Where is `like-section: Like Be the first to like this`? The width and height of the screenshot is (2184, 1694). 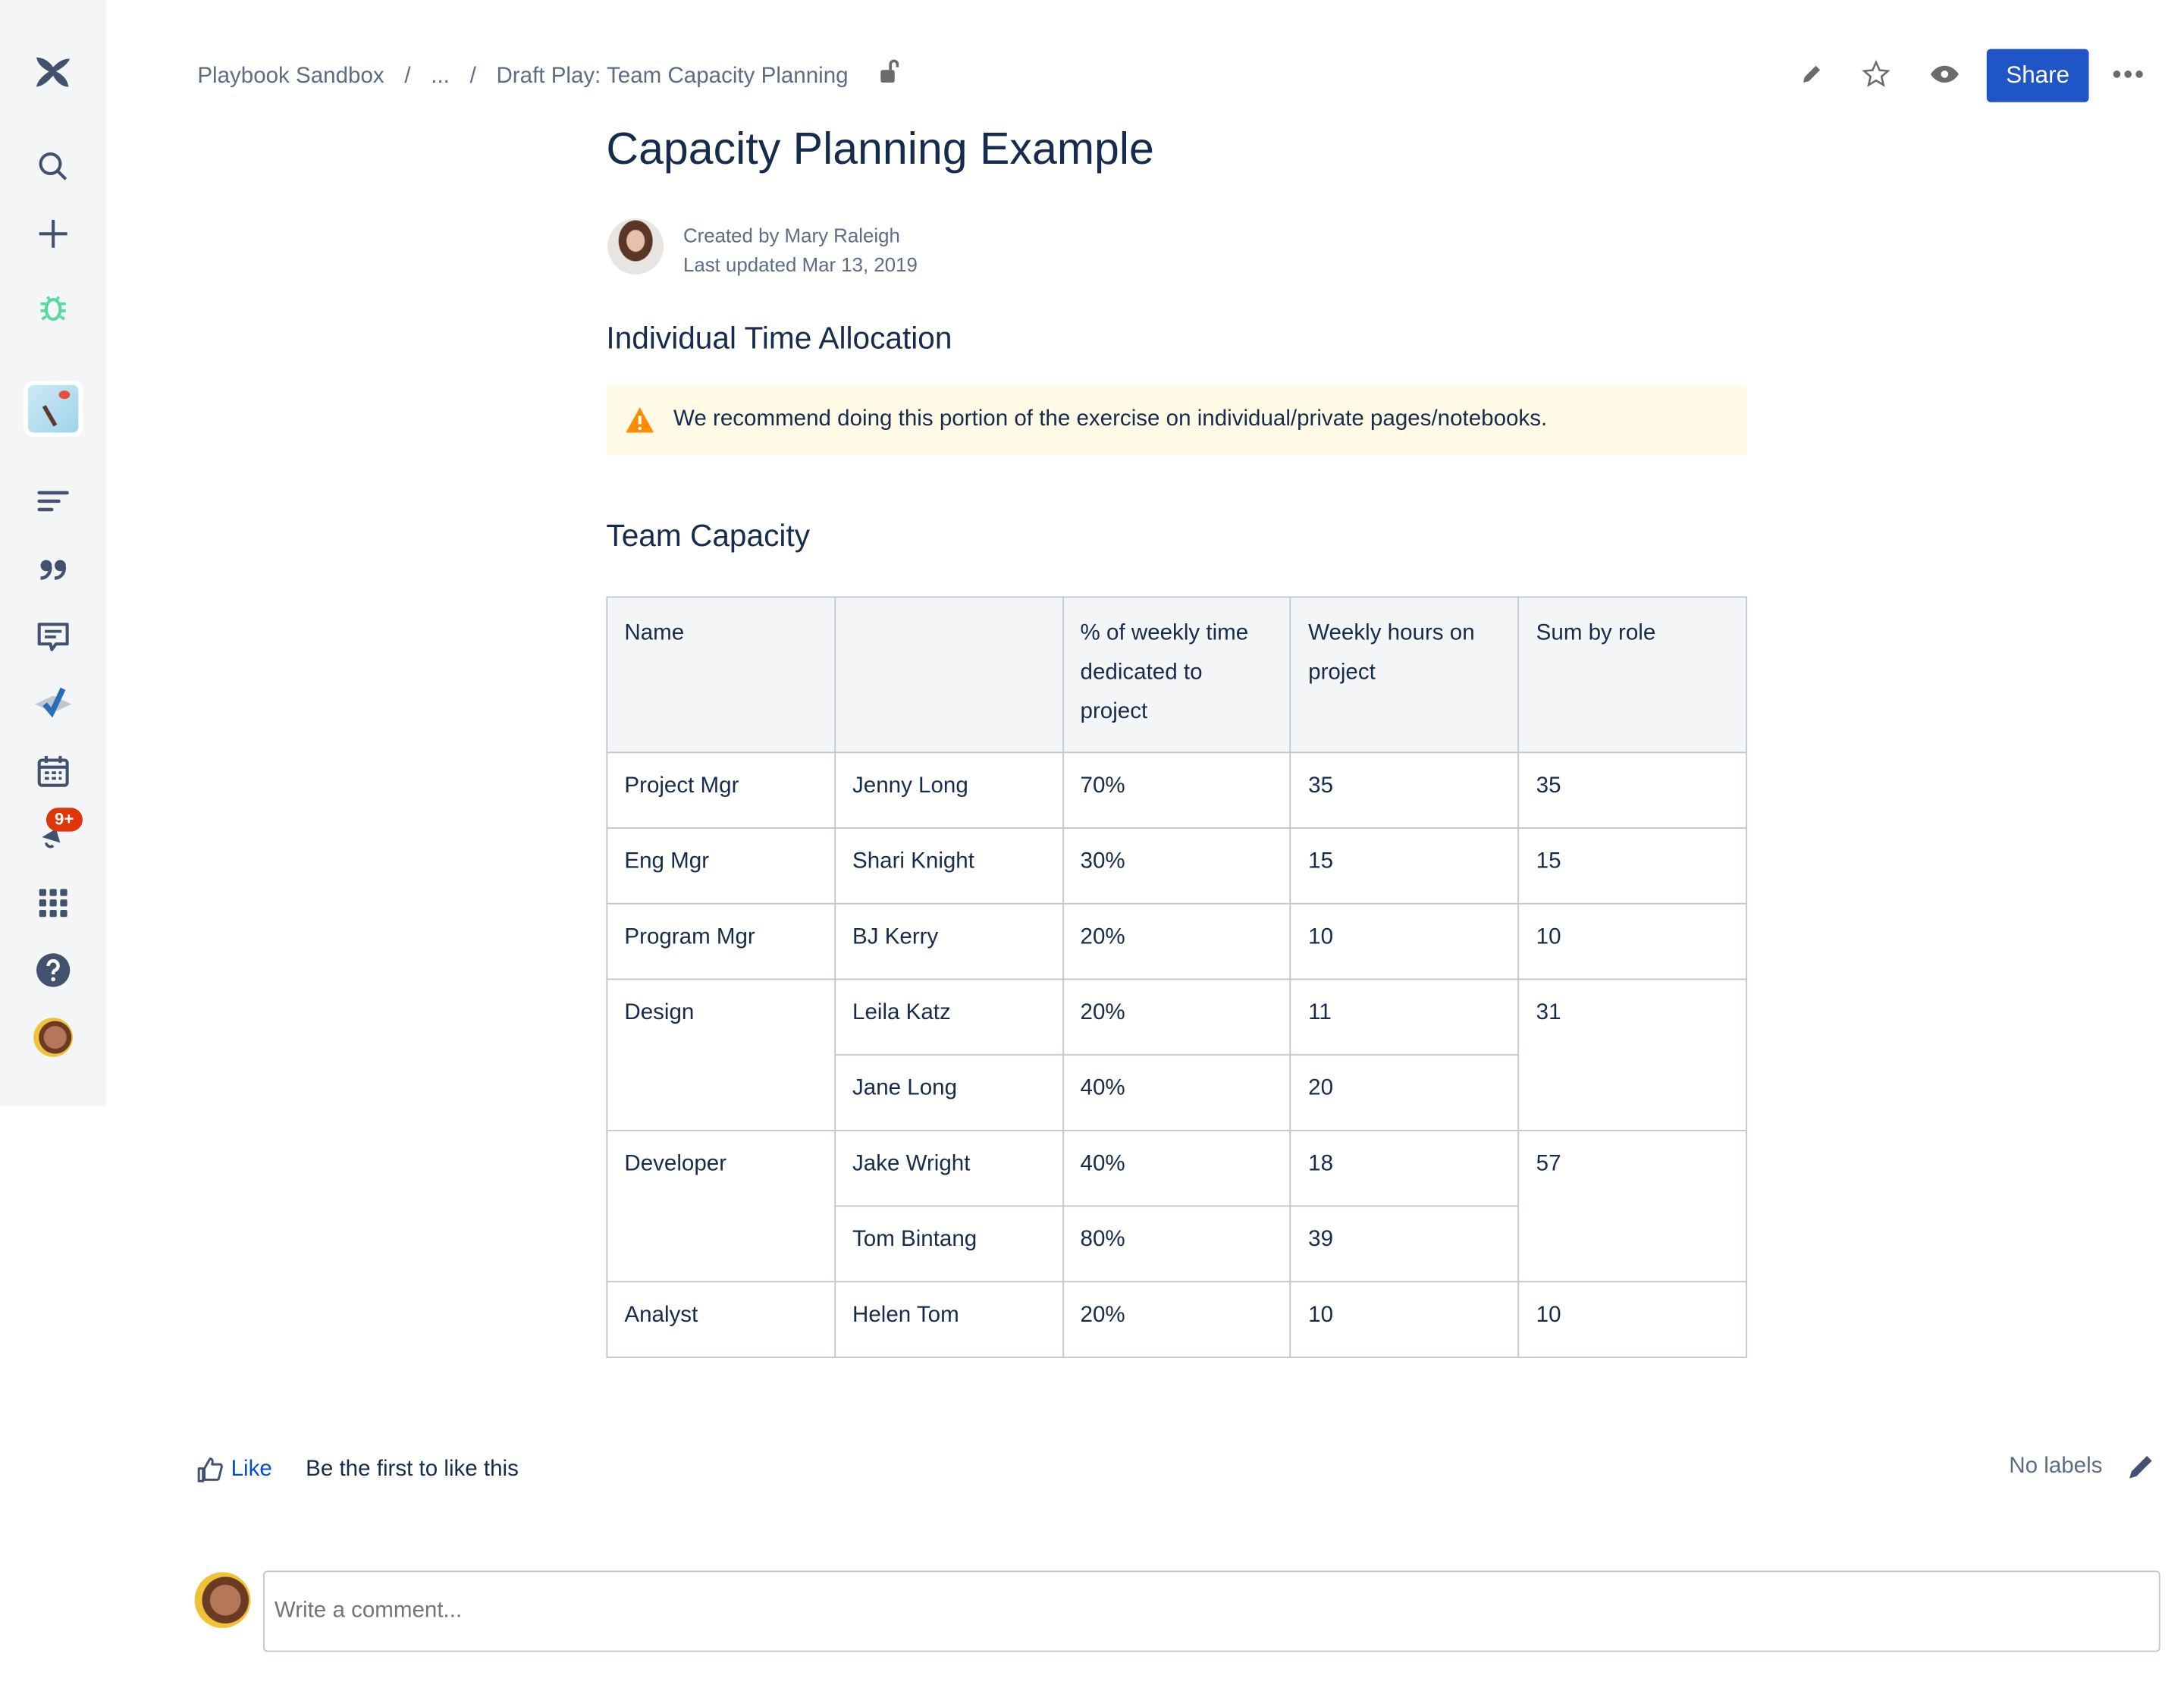
like-section: Like Be the first to like this is located at coordinates (357, 1470).